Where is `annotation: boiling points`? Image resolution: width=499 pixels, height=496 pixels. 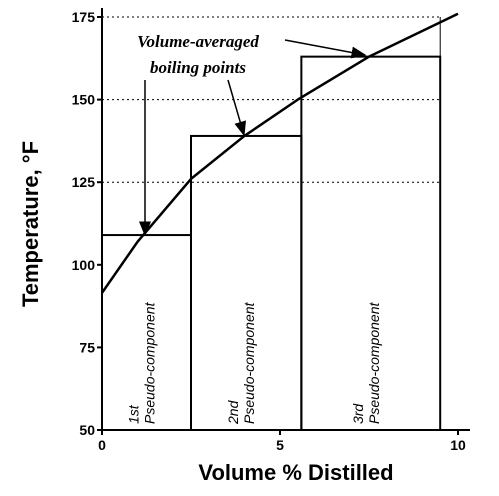 annotation: boiling points is located at coordinates (198, 67).